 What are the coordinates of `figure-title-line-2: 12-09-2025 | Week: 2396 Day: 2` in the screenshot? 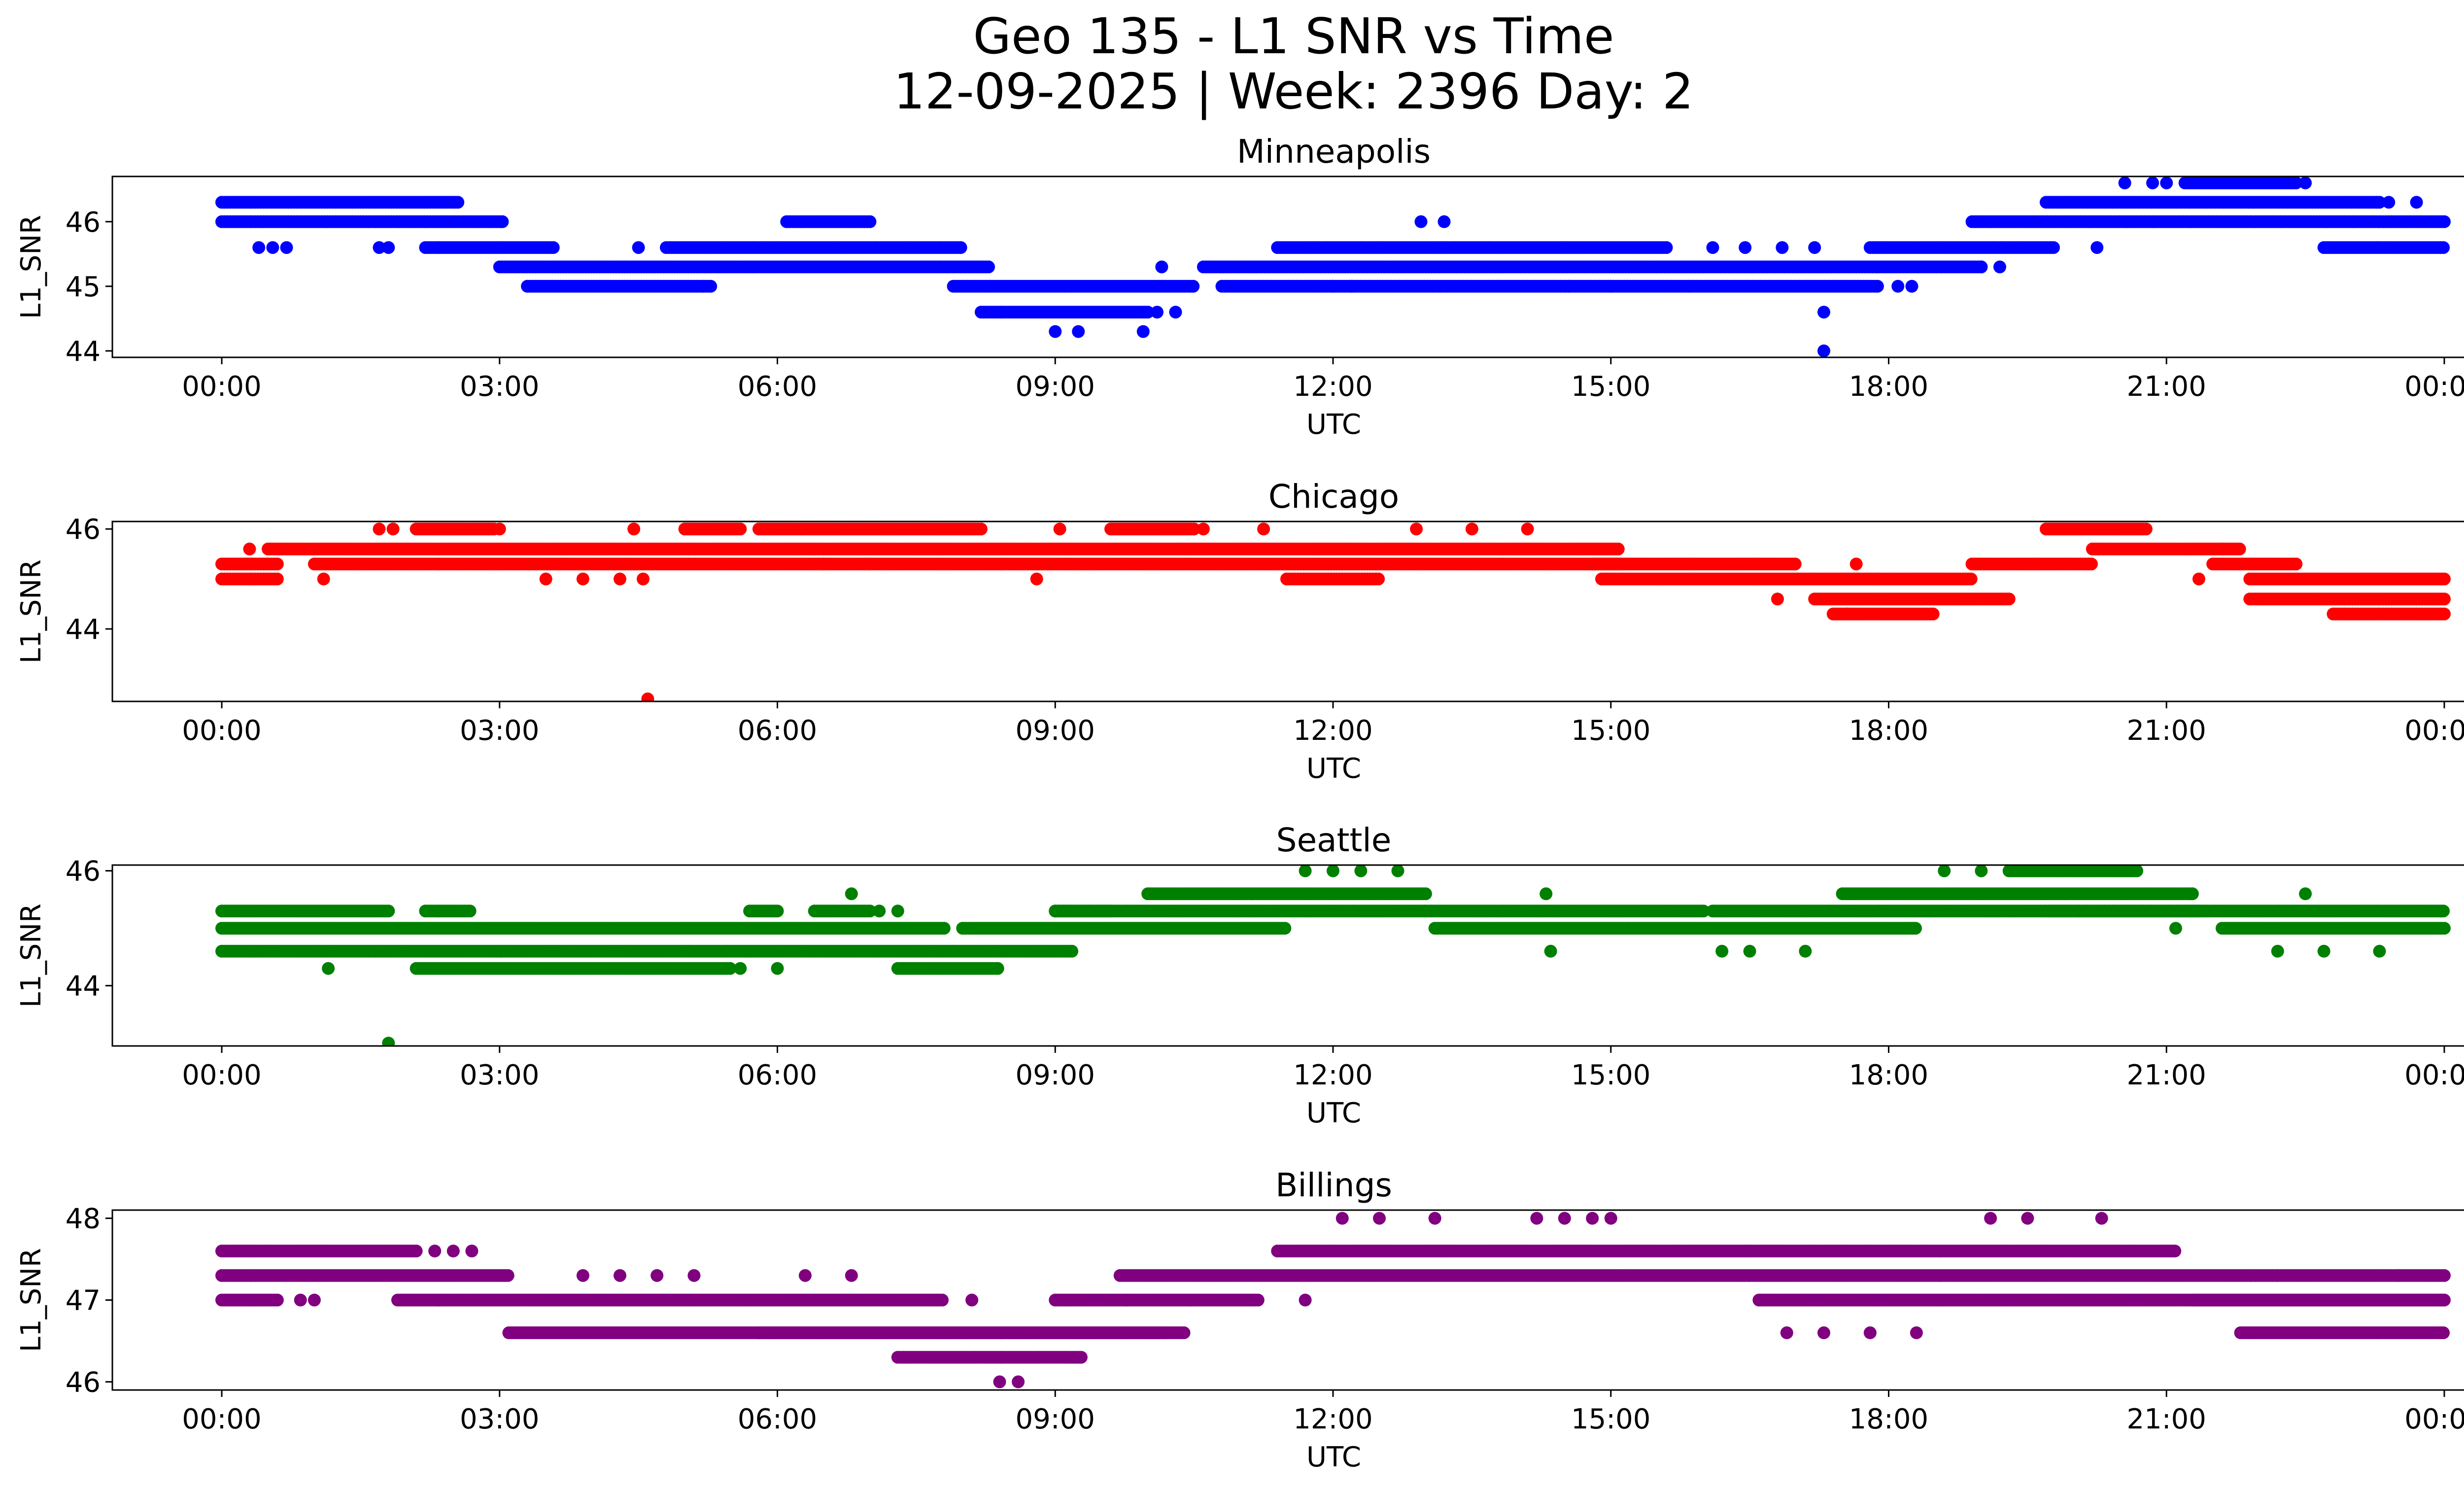 It's located at (1293, 91).